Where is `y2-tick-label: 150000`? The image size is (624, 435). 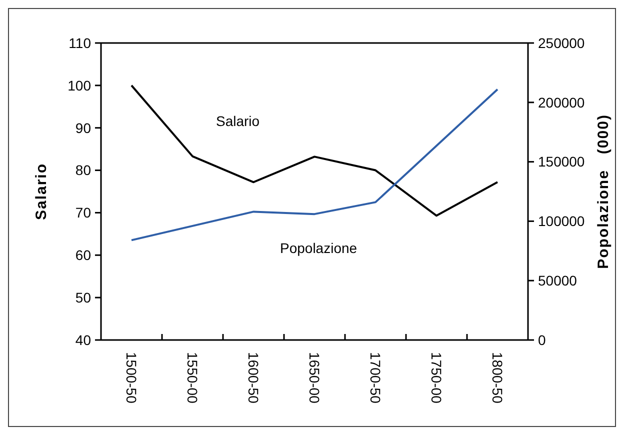 y2-tick-label: 150000 is located at coordinates (561, 162).